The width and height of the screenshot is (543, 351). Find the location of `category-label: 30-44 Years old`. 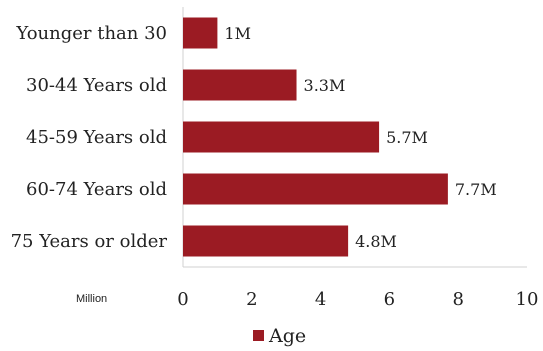

category-label: 30-44 Years old is located at coordinates (96, 85).